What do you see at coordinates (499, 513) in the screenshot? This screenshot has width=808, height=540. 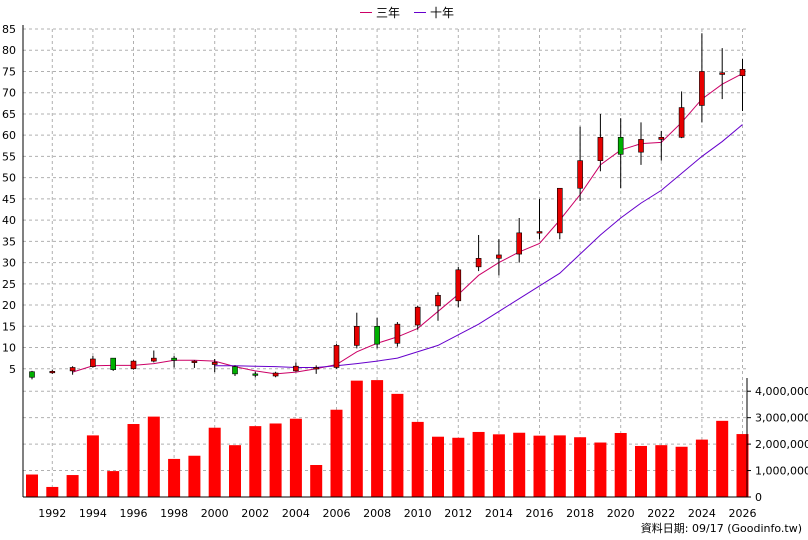 I see `x-tick-label: 2014` at bounding box center [499, 513].